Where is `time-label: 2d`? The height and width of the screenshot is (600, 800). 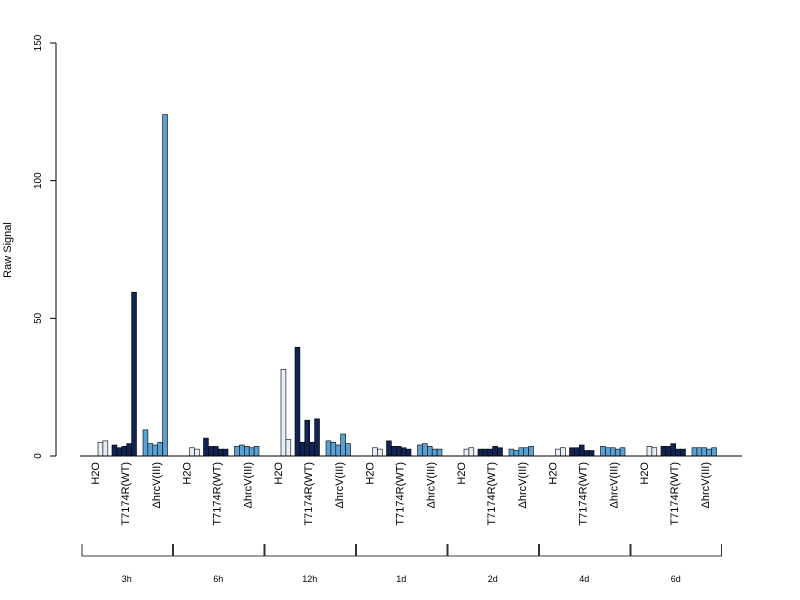 time-label: 2d is located at coordinates (493, 579).